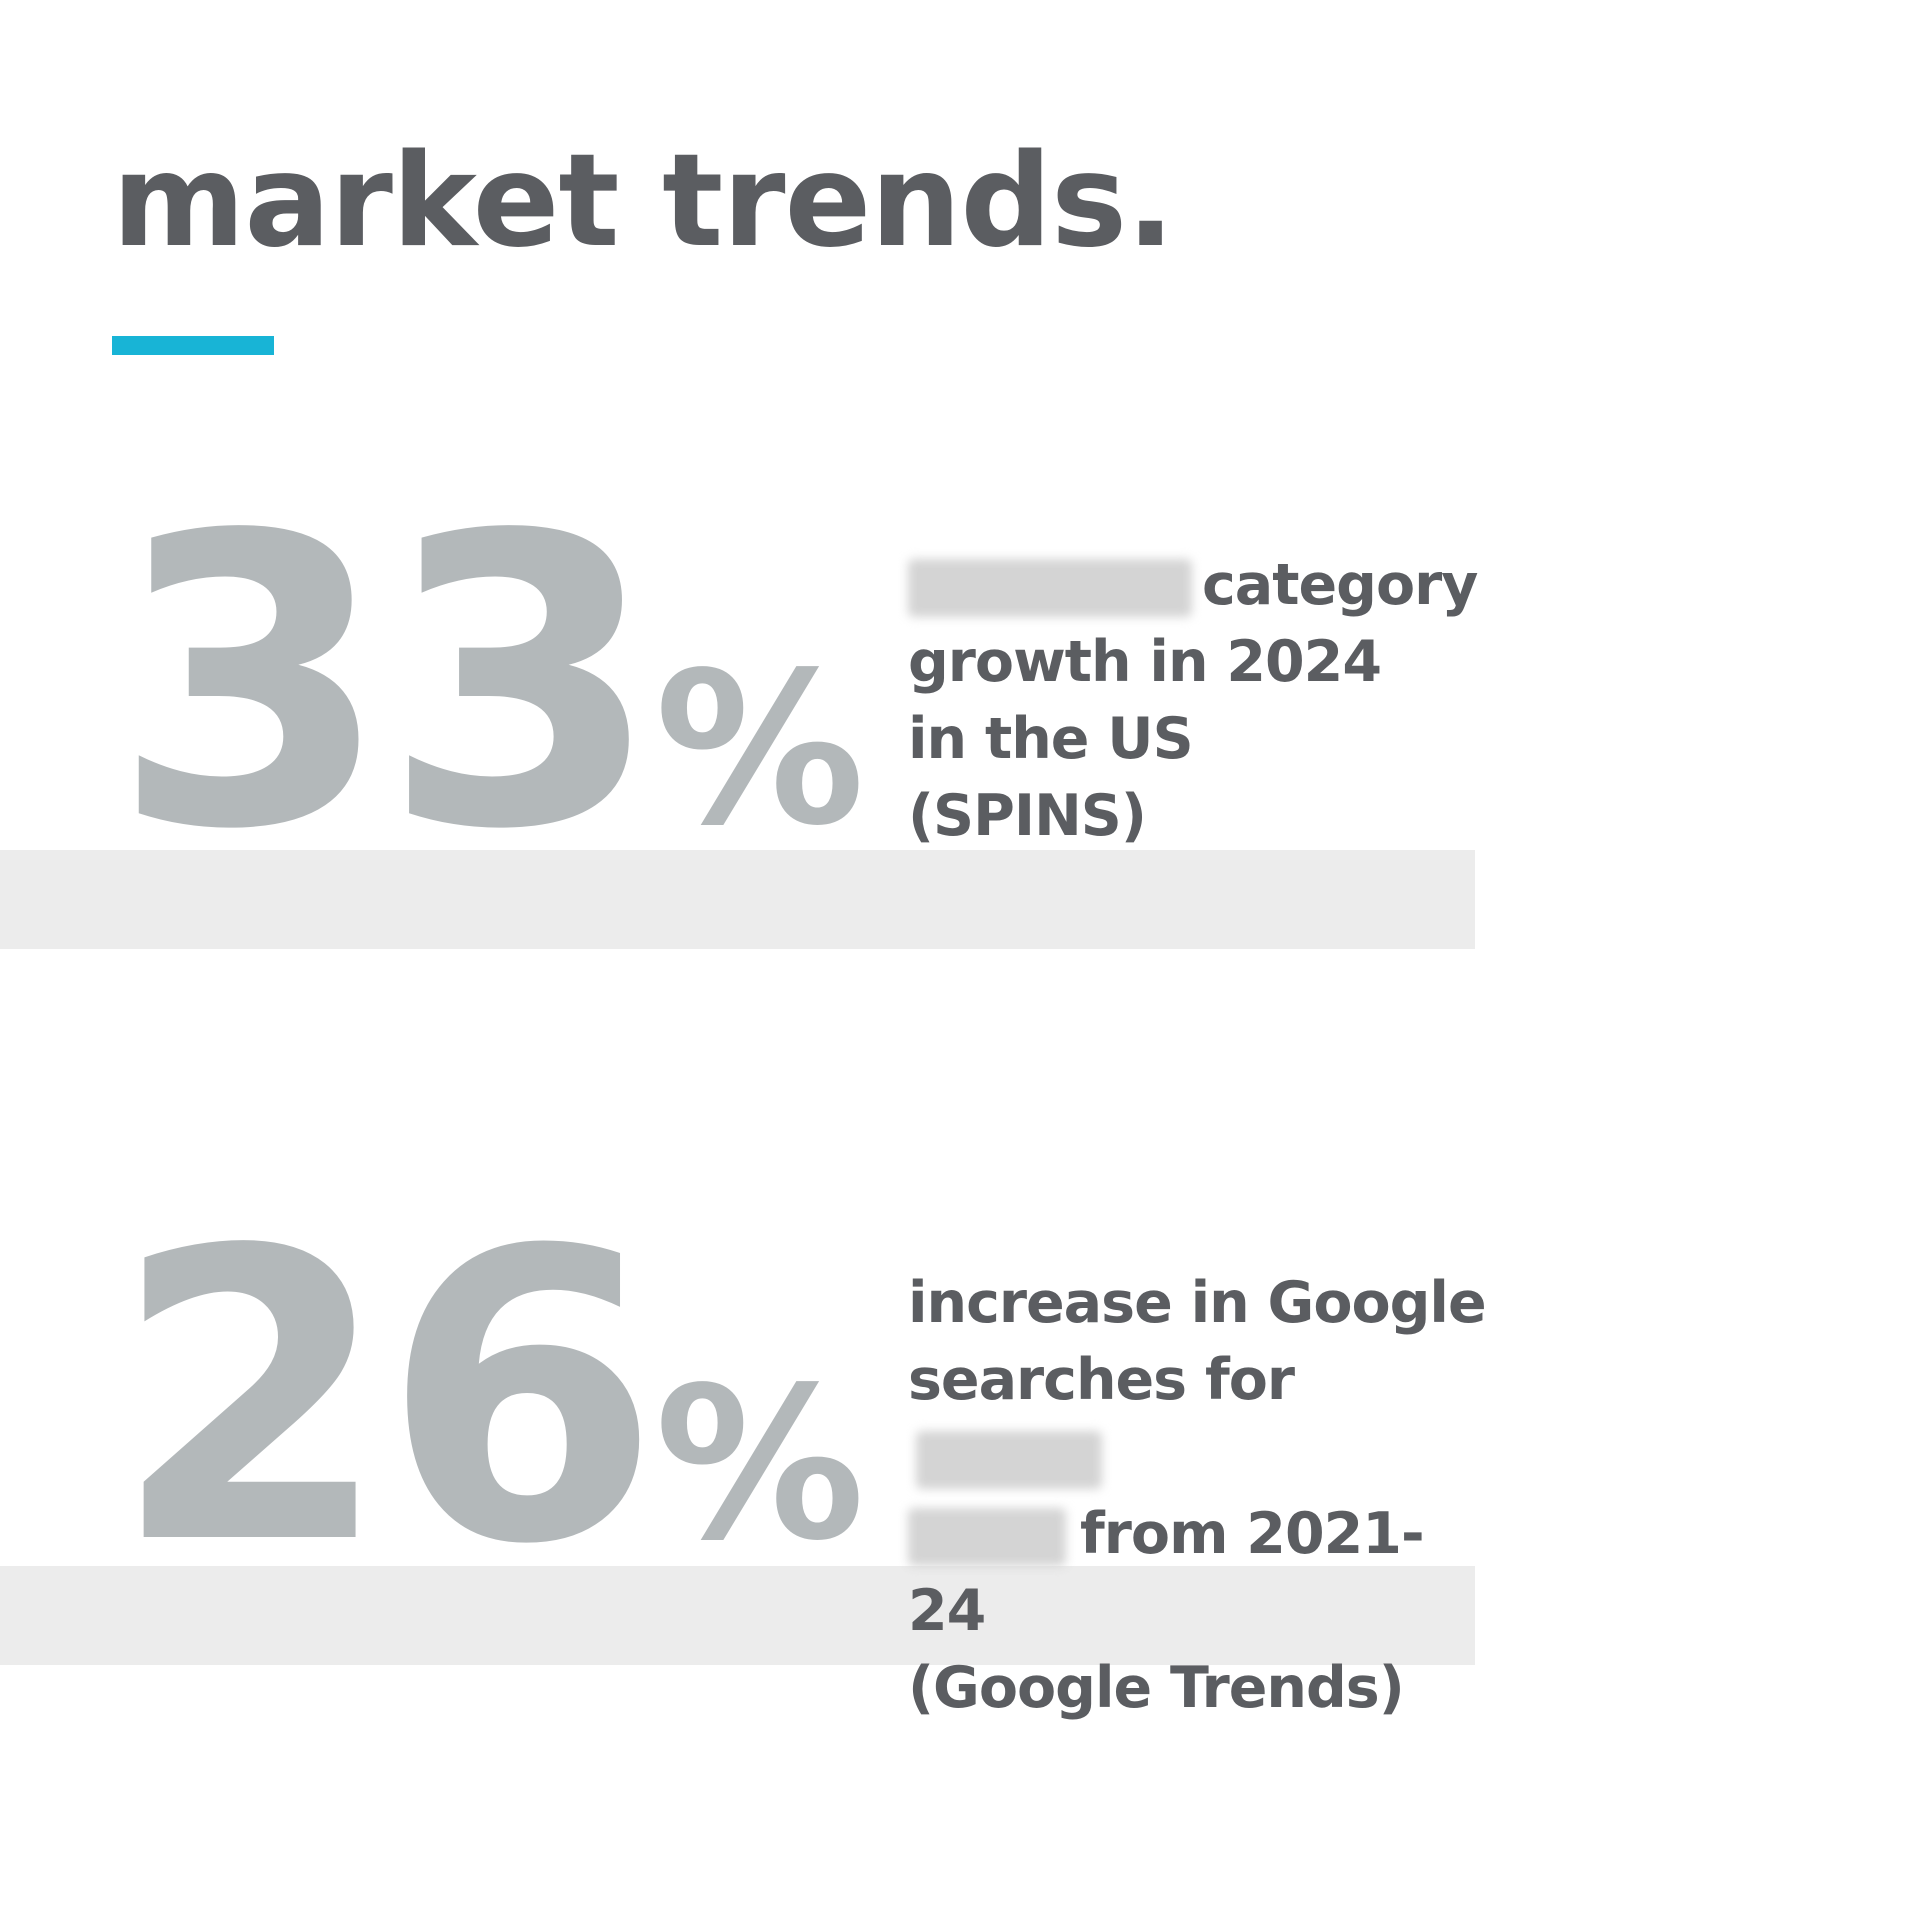 Image resolution: width=1920 pixels, height=1920 pixels. I want to click on stat-desc-text: growth in 2024, so click(1145, 662).